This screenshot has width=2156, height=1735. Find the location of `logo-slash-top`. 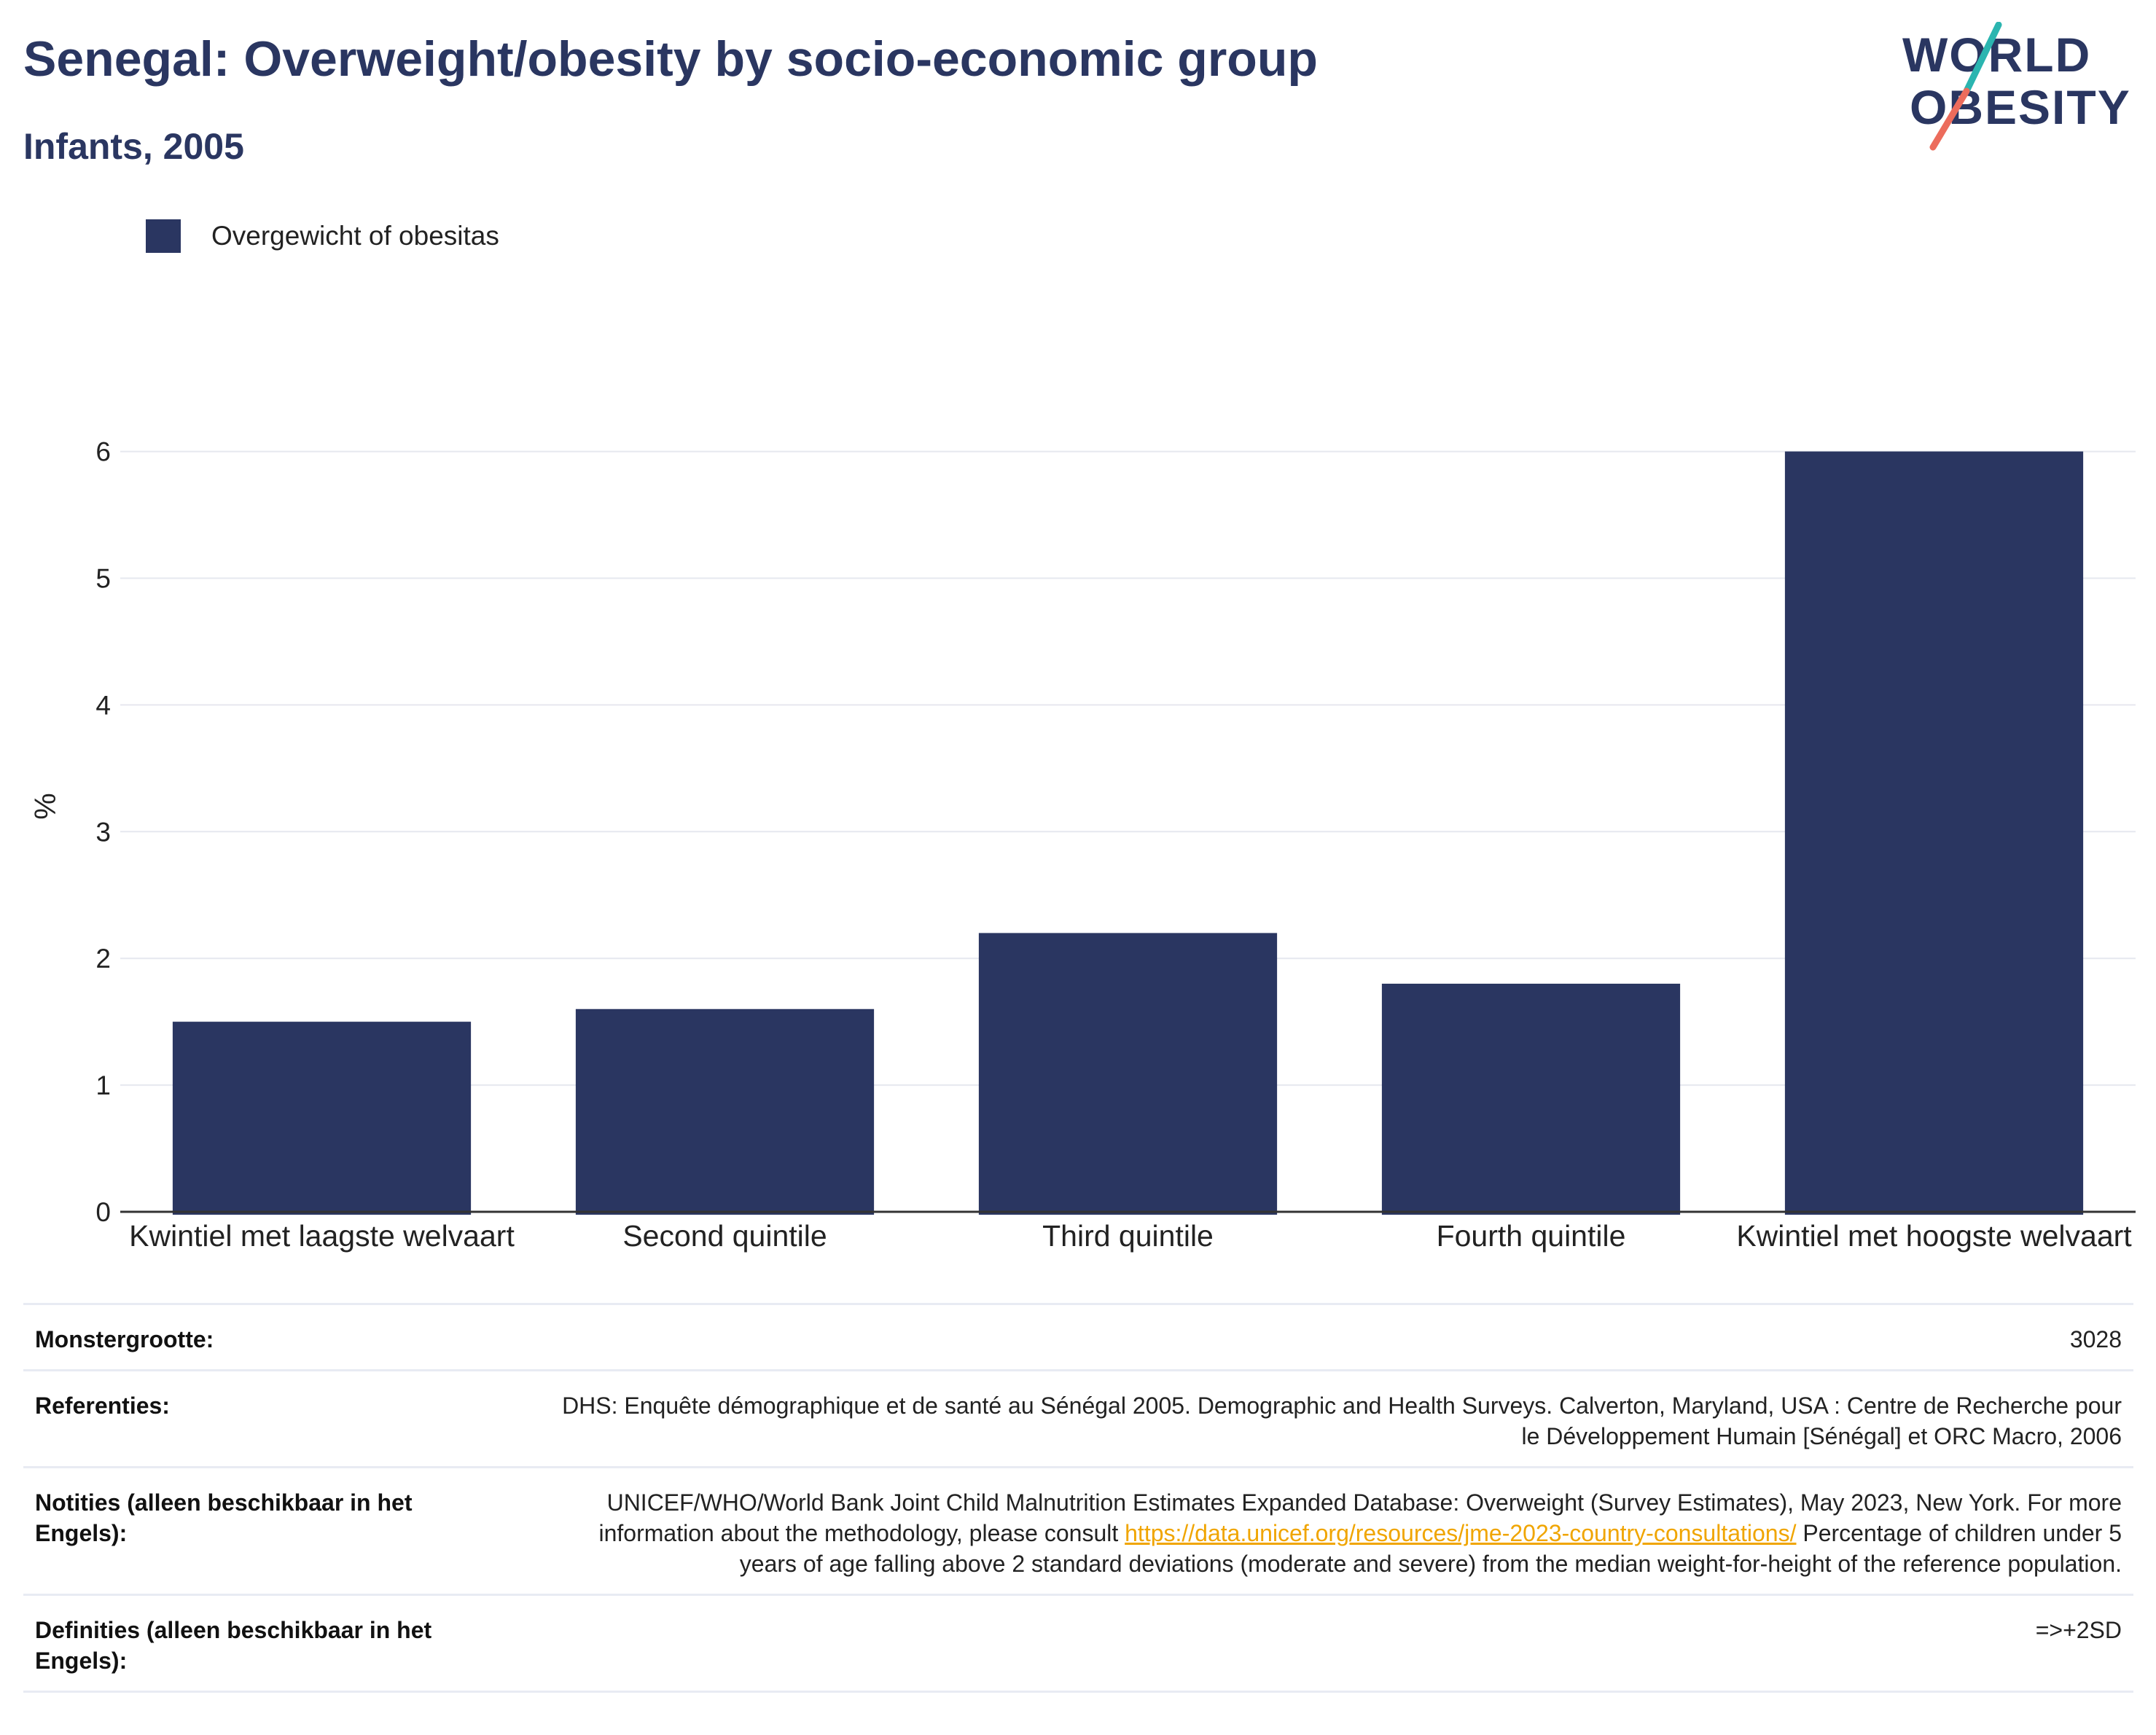

logo-slash-top is located at coordinates (1983, 58).